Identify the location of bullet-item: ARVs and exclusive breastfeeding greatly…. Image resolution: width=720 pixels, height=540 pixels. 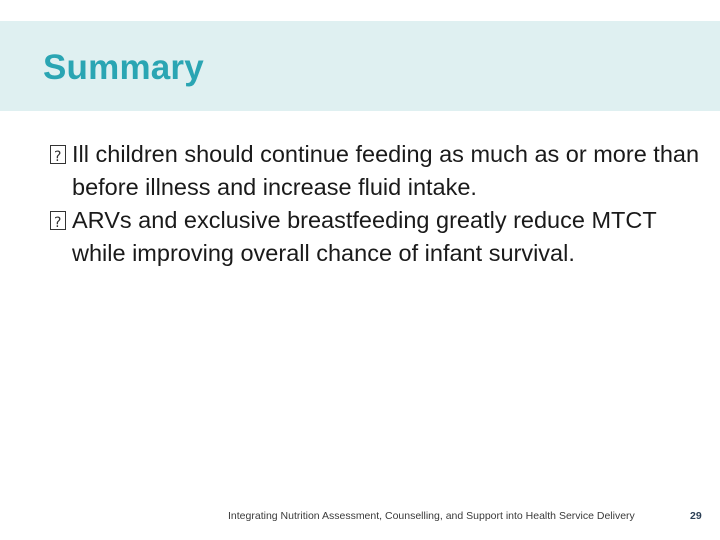
(375, 237).